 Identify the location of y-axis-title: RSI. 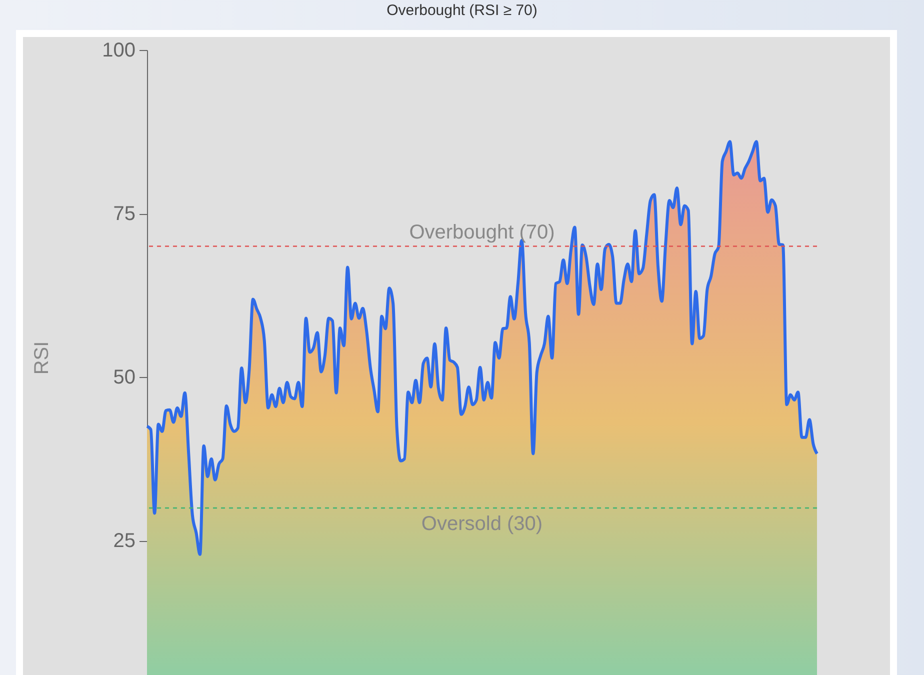
(42, 358).